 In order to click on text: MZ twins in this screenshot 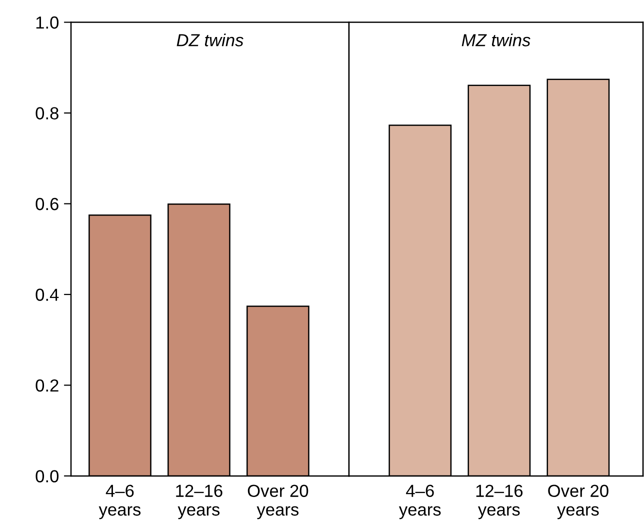, I will do `click(496, 40)`.